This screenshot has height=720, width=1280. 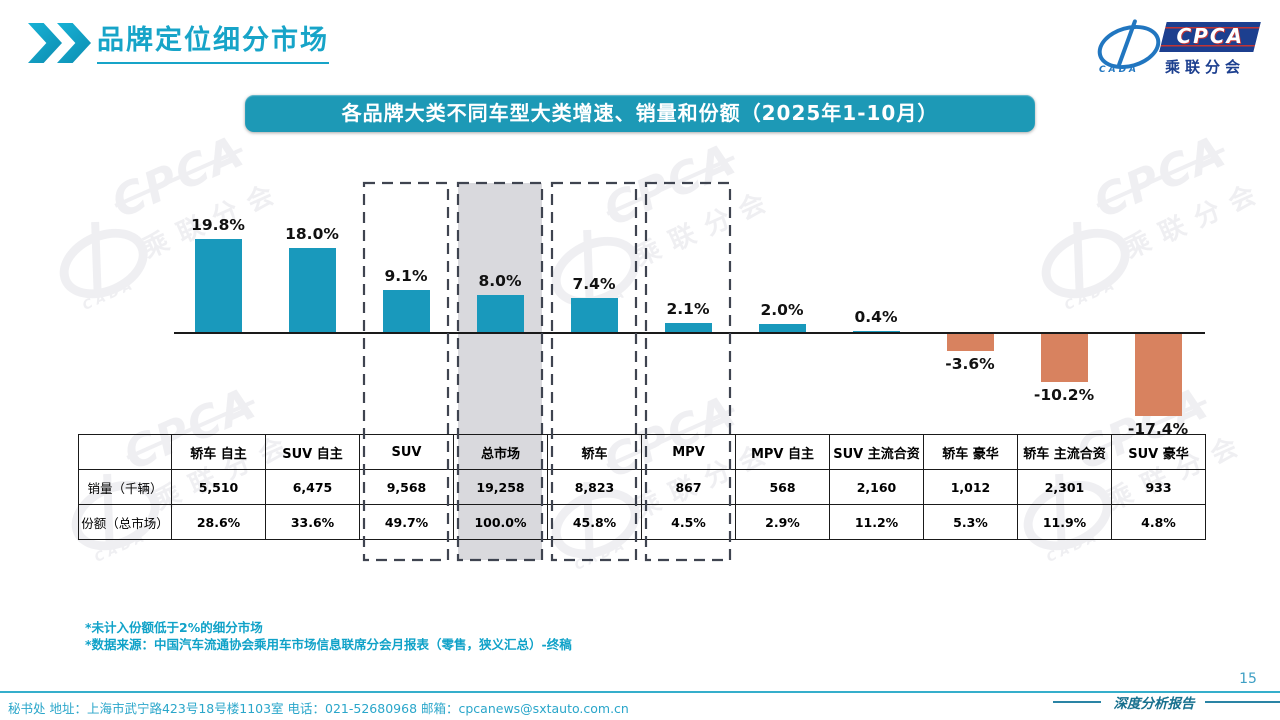 What do you see at coordinates (876, 487) in the screenshot?
I see `table-cell: 2,160` at bounding box center [876, 487].